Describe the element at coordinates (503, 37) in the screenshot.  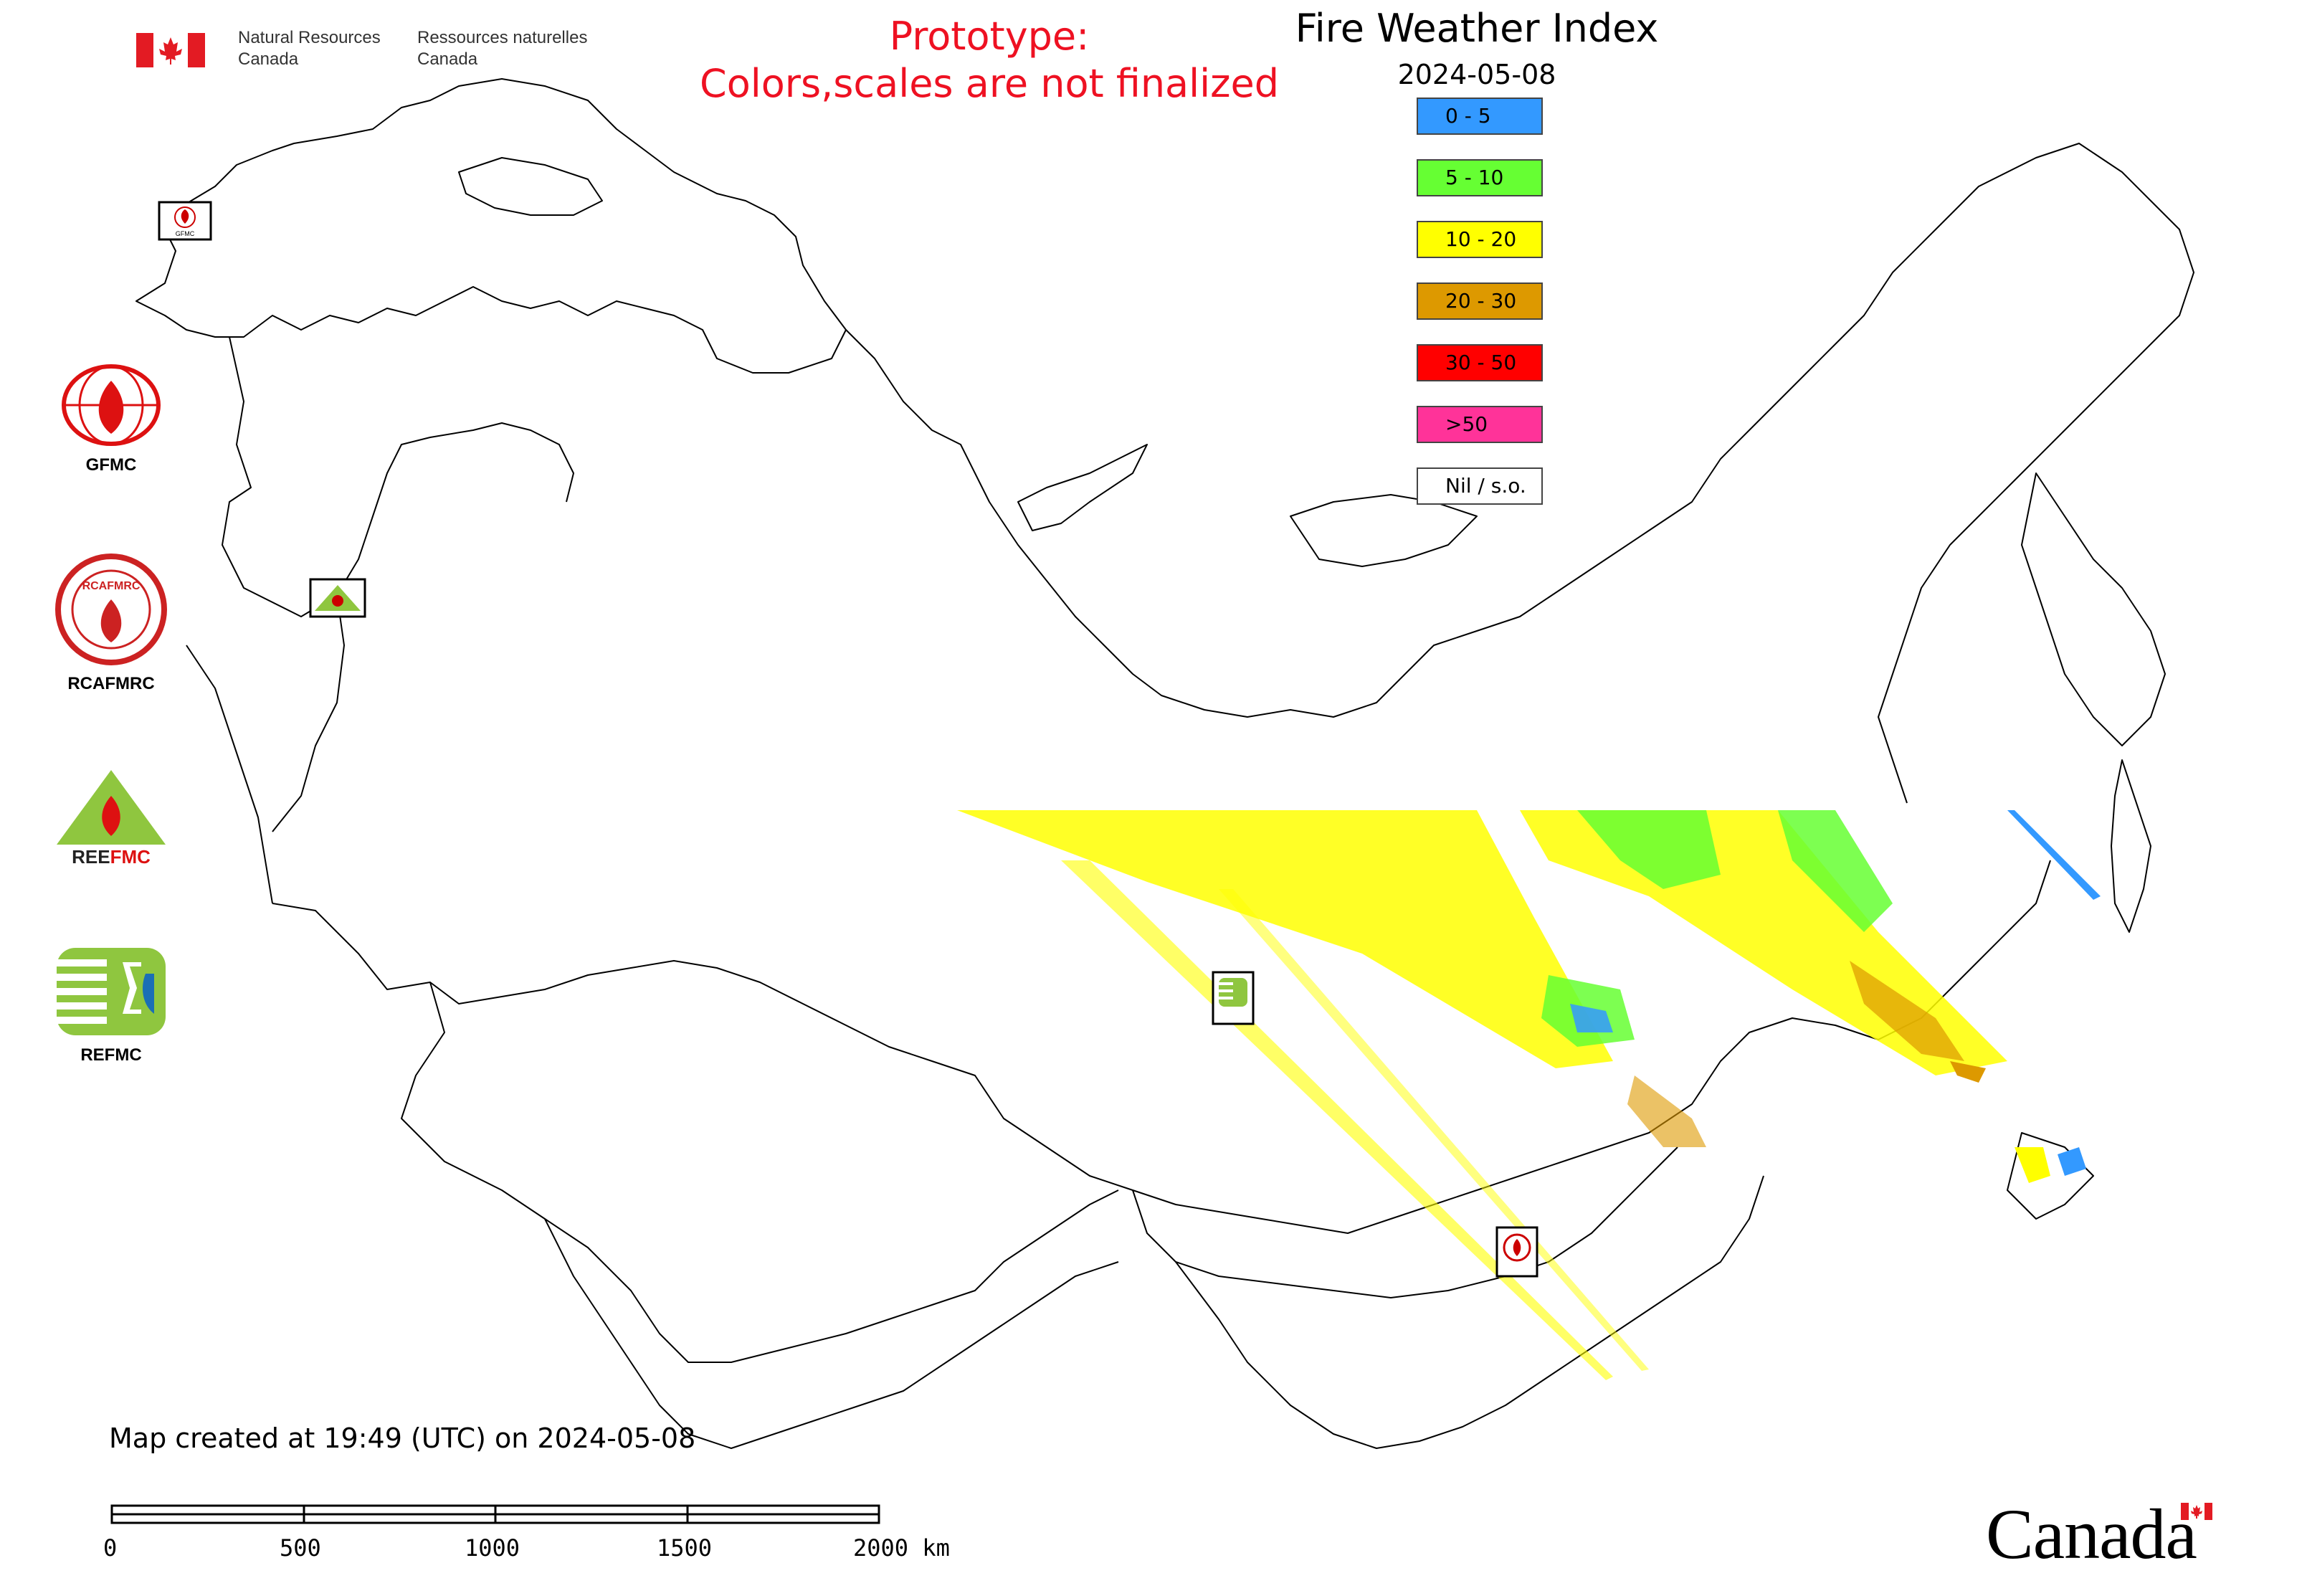
I see `department-fr-line1: Ressources naturelles` at that location.